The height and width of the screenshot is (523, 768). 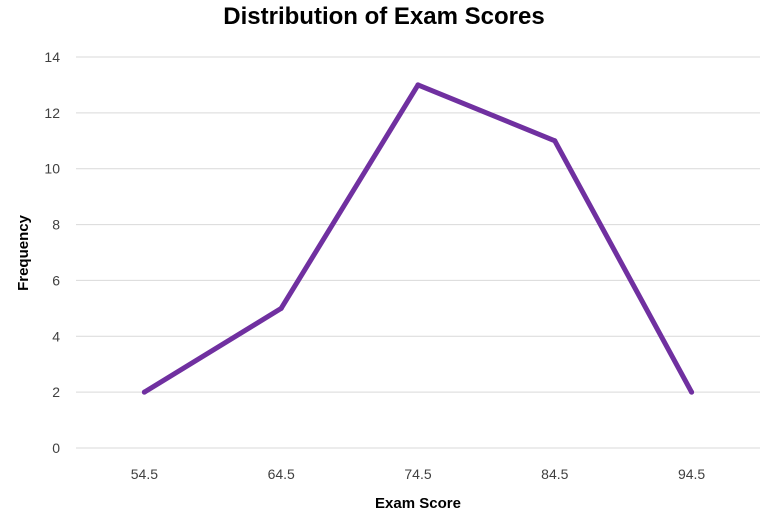 I want to click on y-tick-label: 6, so click(x=56, y=280).